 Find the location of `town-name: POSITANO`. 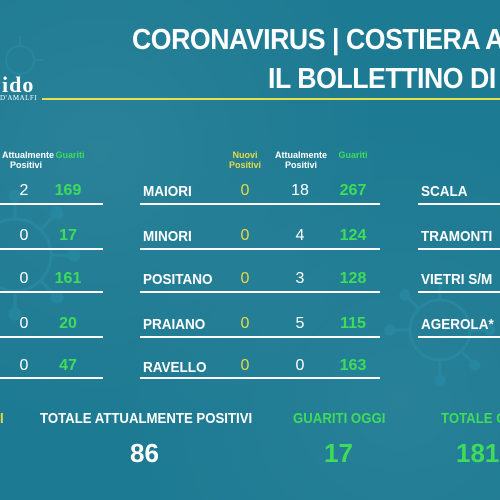

town-name: POSITANO is located at coordinates (178, 279).